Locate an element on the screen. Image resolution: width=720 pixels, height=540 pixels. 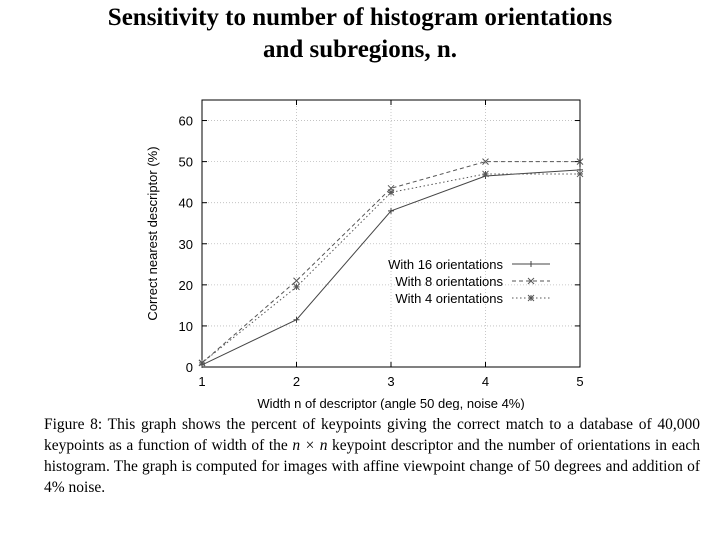
x-tick-label: 3 is located at coordinates (390, 381).